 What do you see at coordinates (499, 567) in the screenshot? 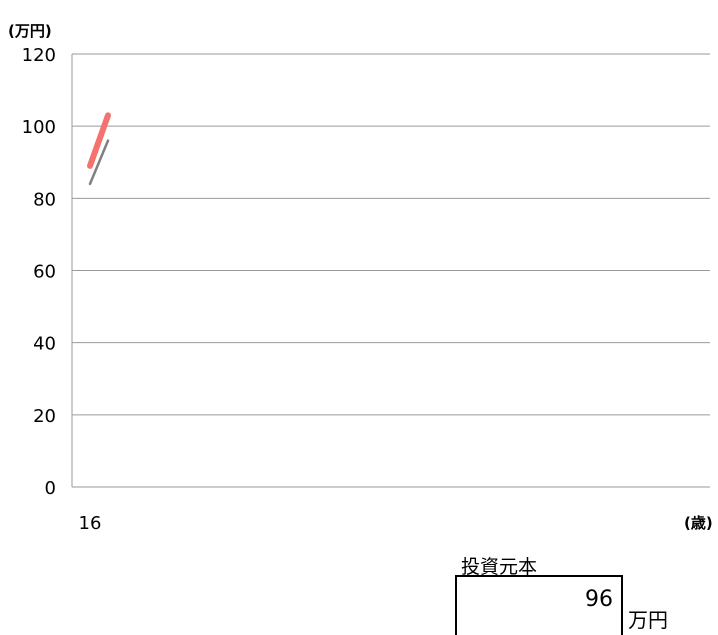
I see `principal-label: 投資元本` at bounding box center [499, 567].